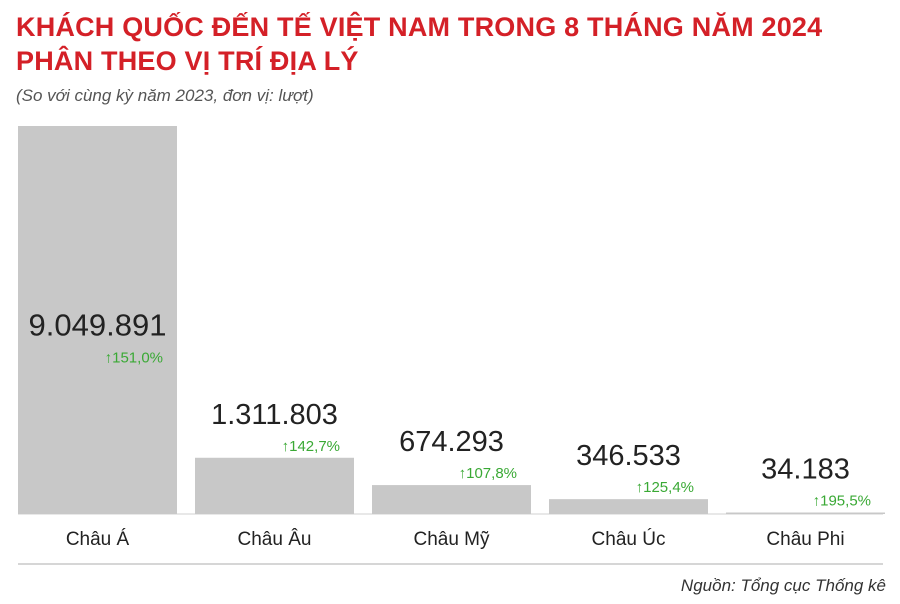 This screenshot has height=604, width=900. I want to click on data-label-value: 34.183, so click(805, 470).